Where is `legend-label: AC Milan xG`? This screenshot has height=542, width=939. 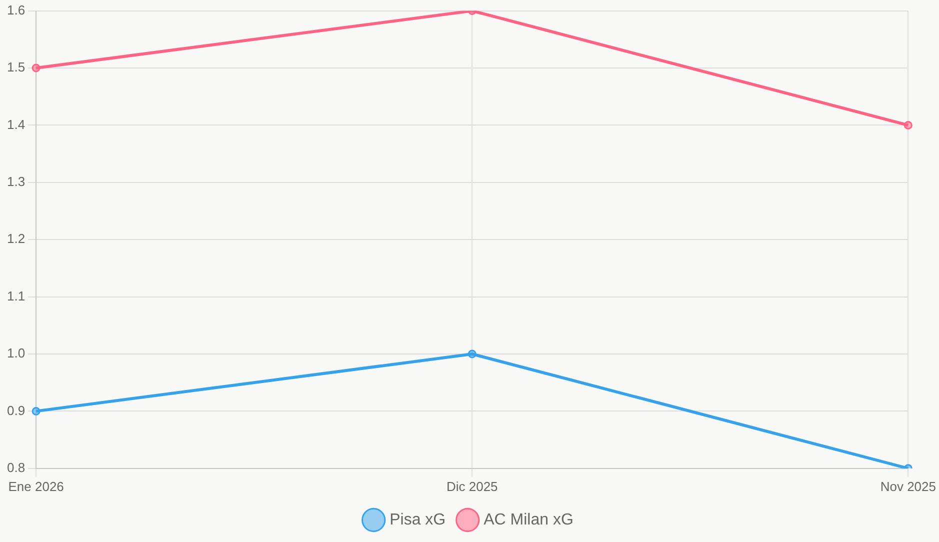
legend-label: AC Milan xG is located at coordinates (529, 519).